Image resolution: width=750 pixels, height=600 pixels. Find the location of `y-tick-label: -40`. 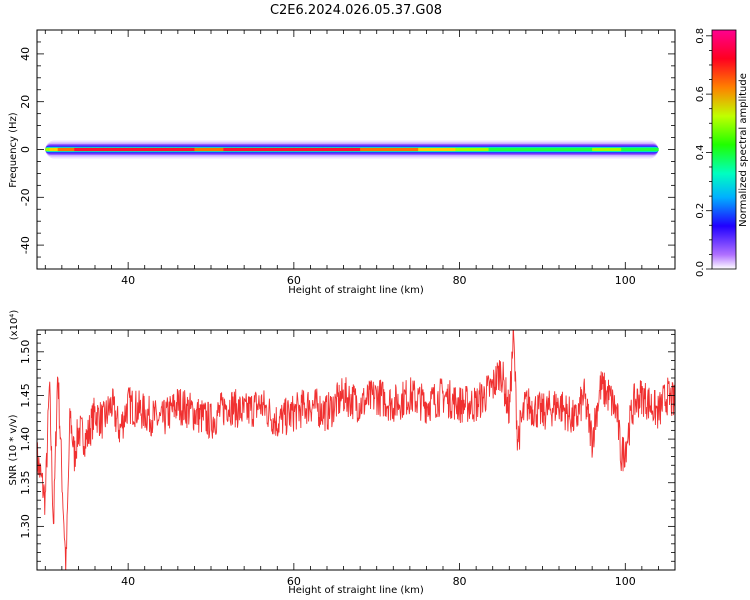

y-tick-label: -40 is located at coordinates (25, 245).